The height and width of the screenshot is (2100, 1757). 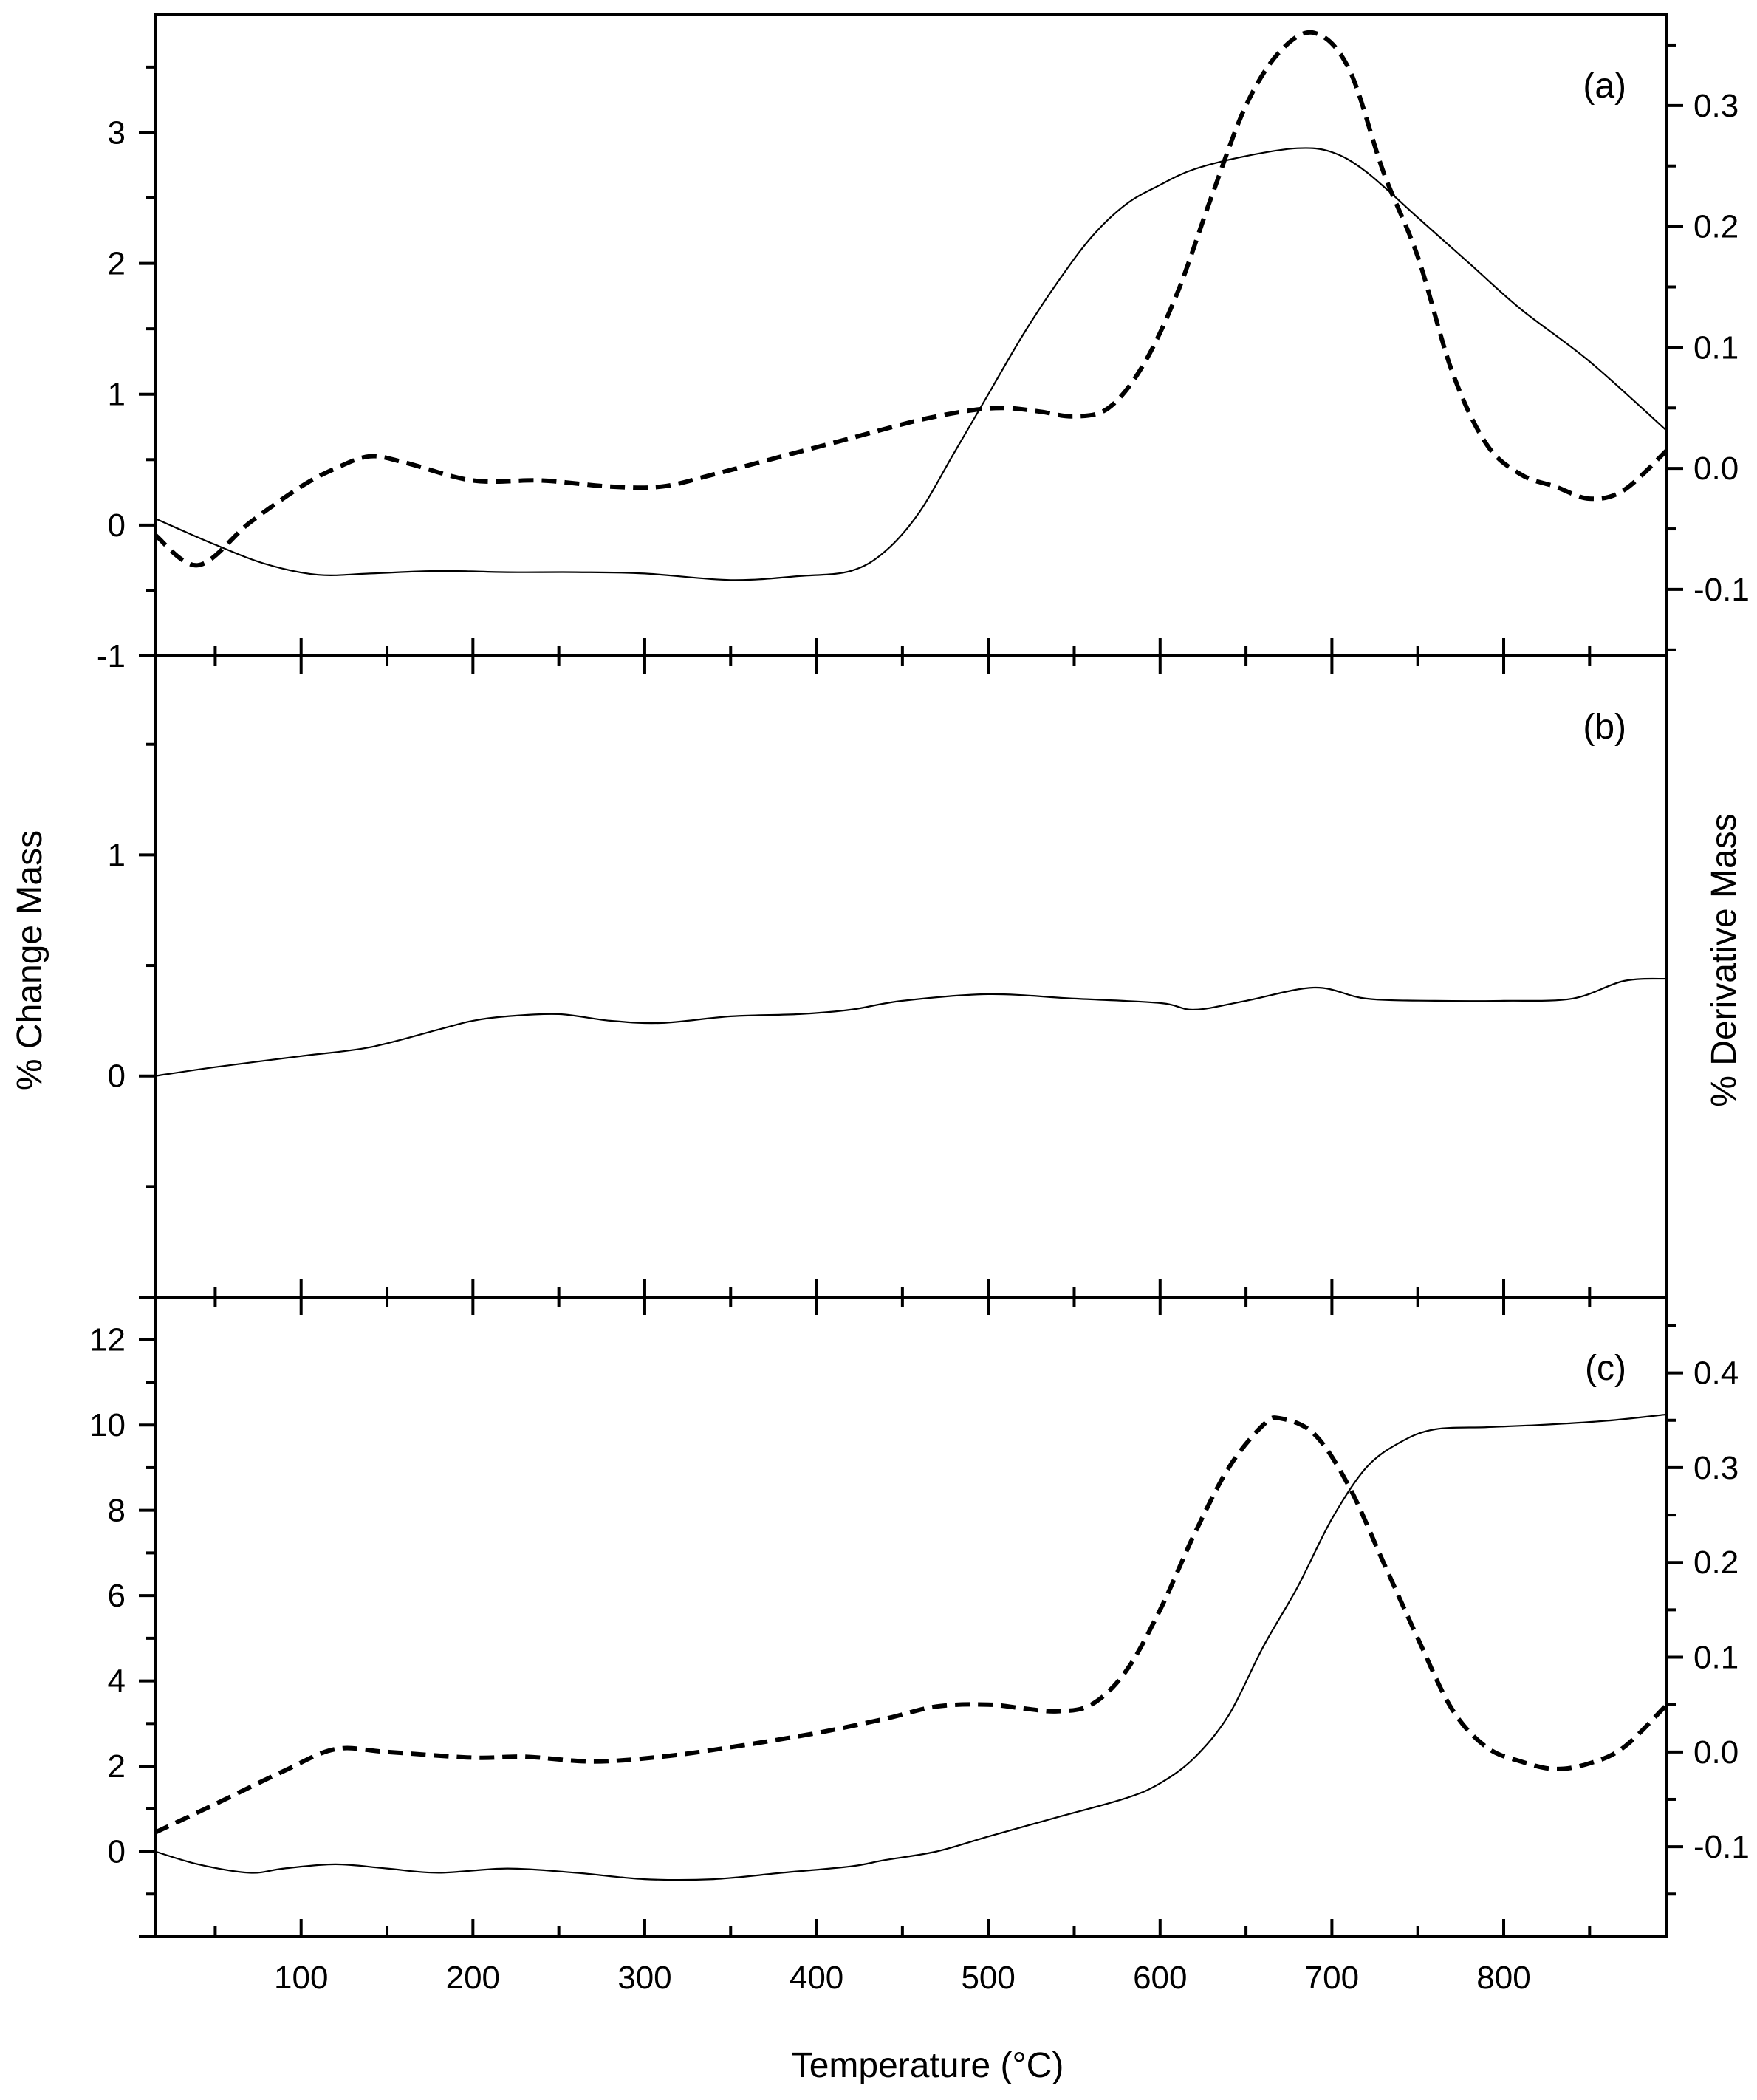 What do you see at coordinates (1604, 86) in the screenshot?
I see `panel-label-a: (a)` at bounding box center [1604, 86].